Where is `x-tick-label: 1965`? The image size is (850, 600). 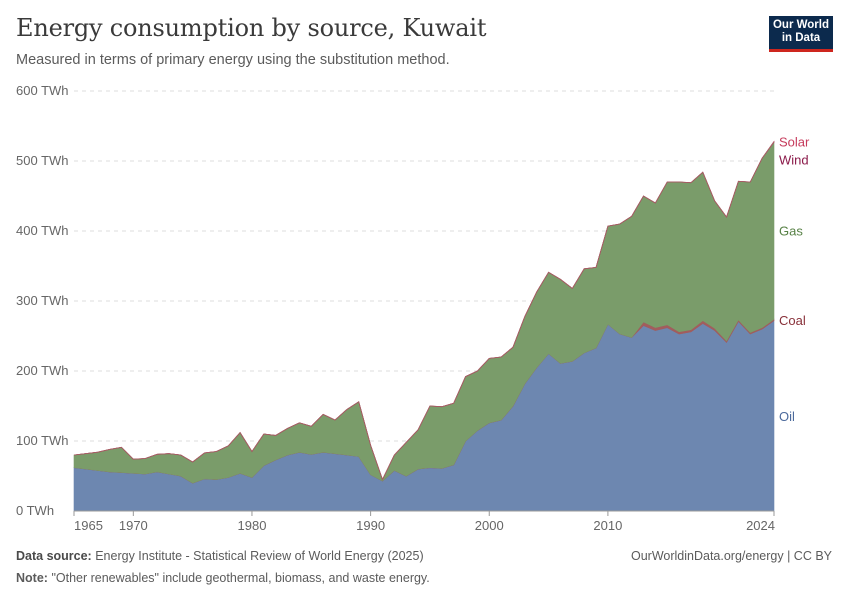 x-tick-label: 1965 is located at coordinates (88, 525).